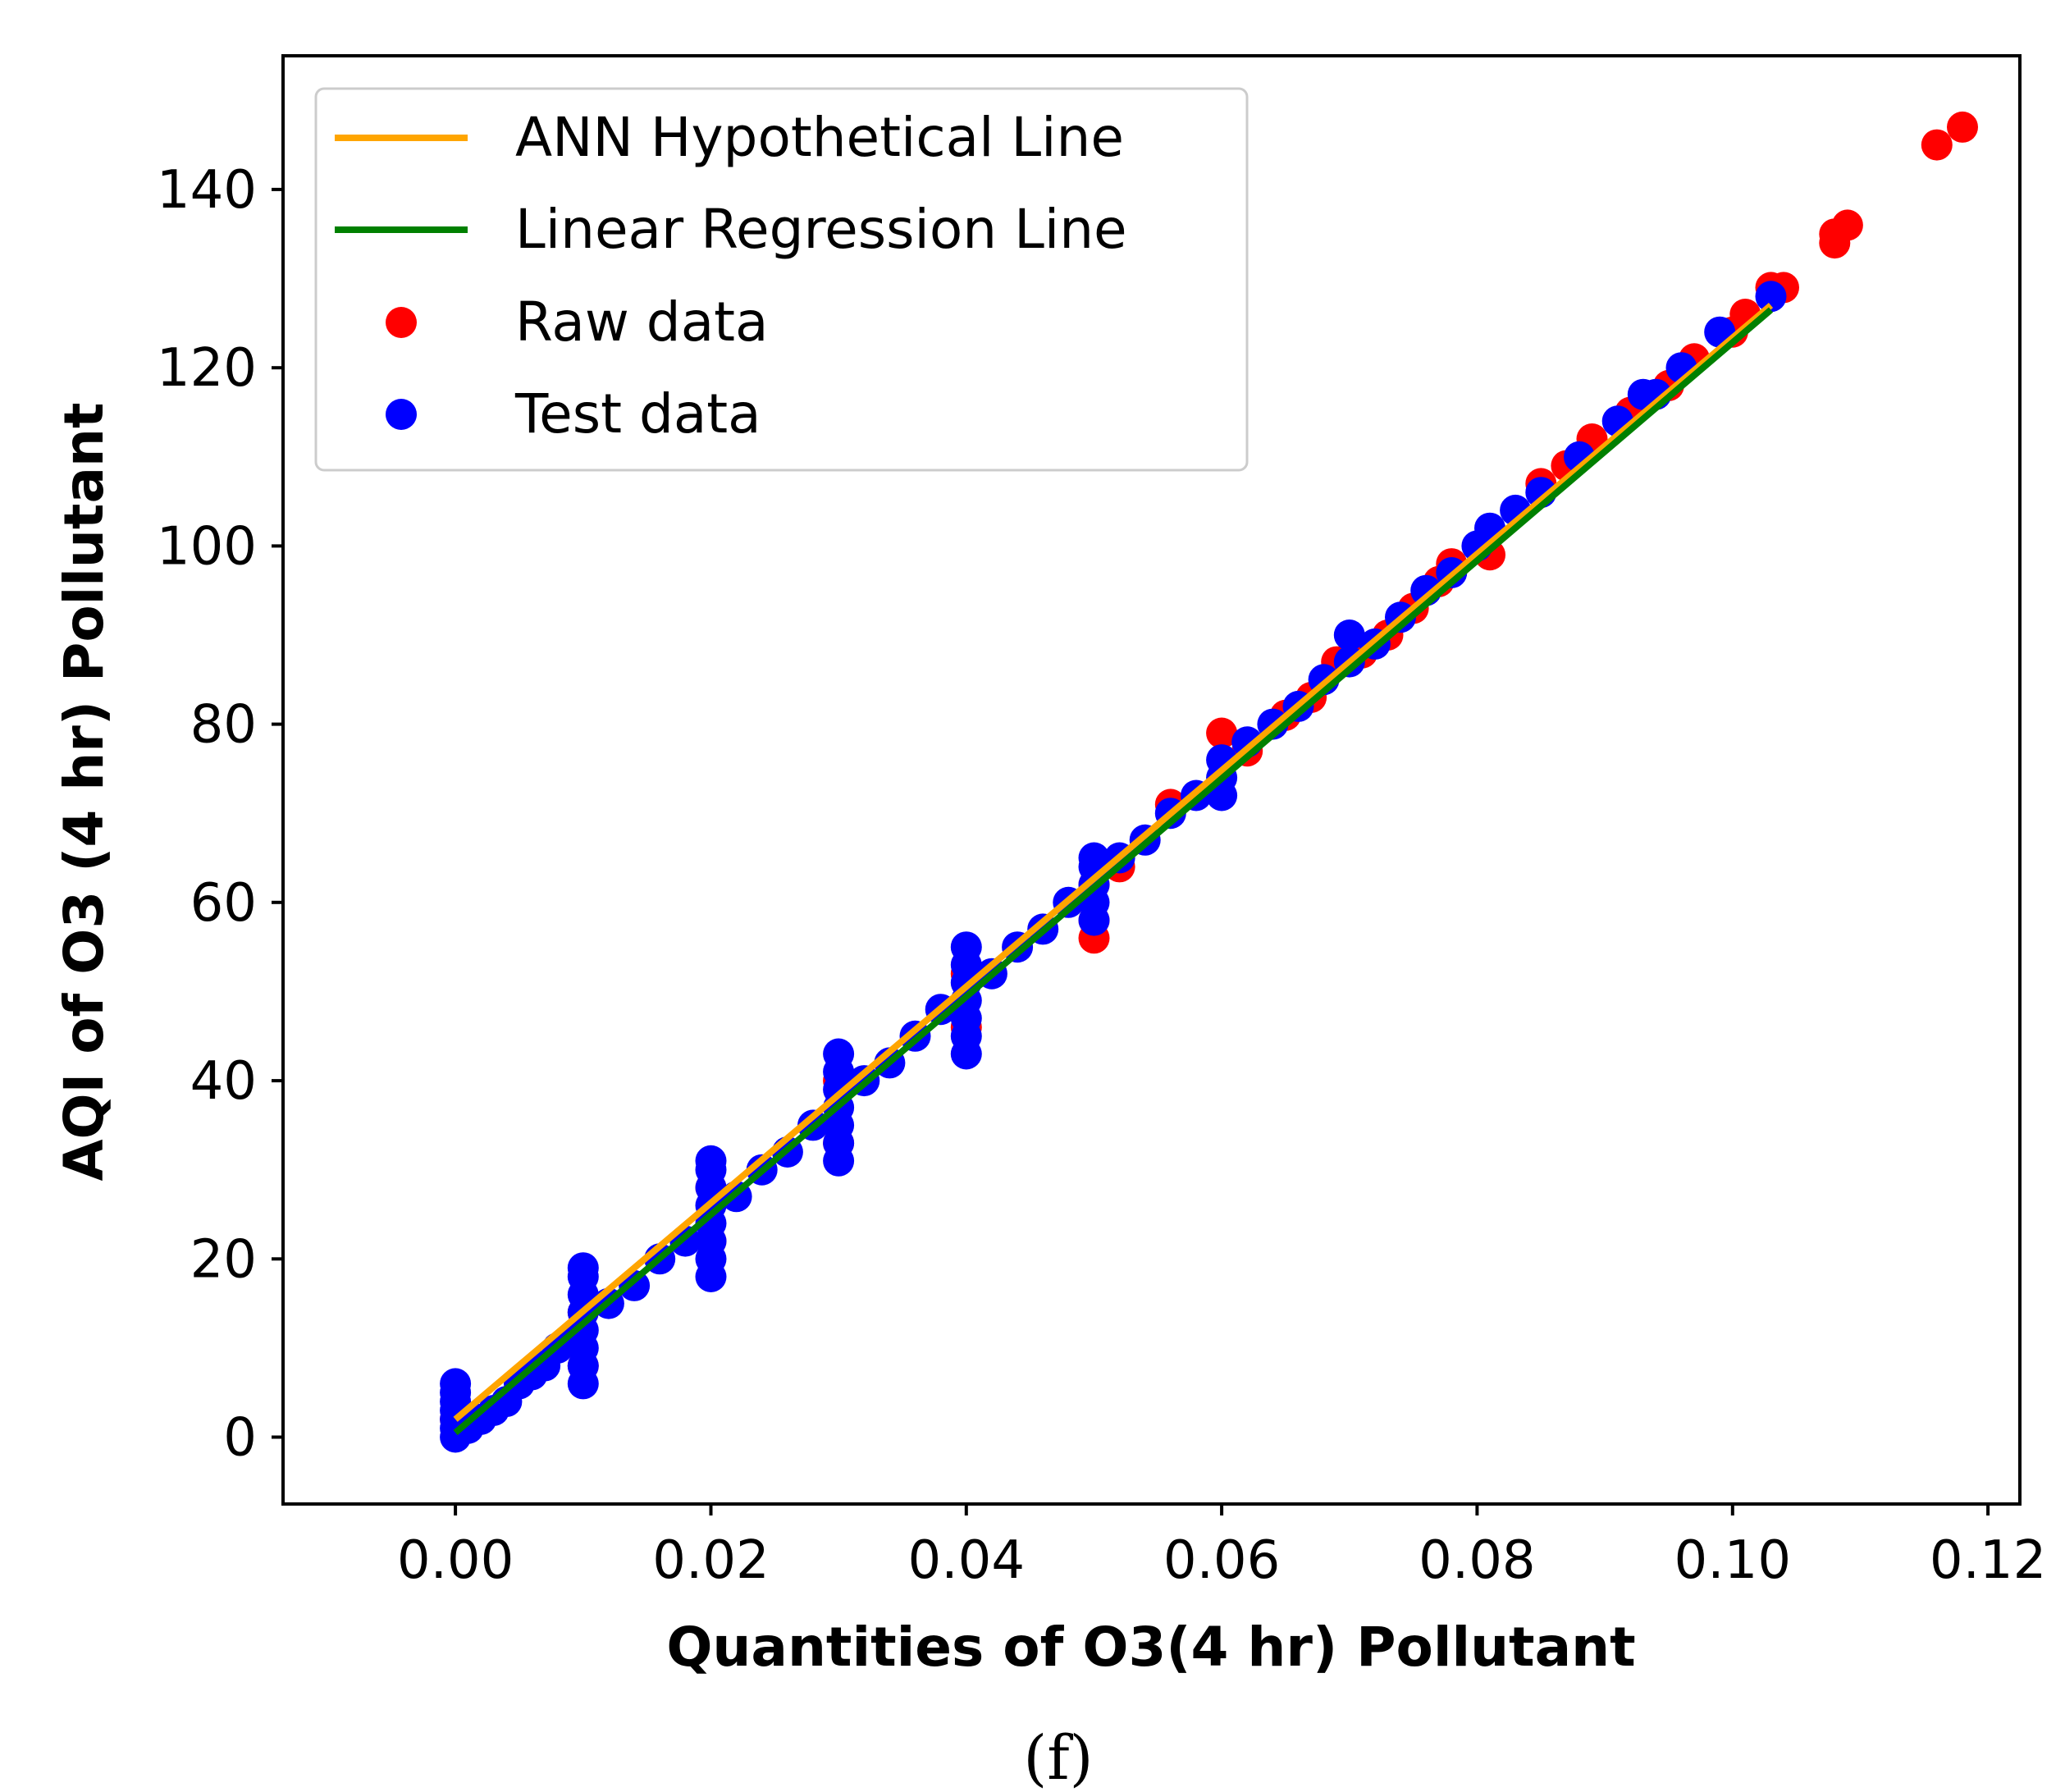 The height and width of the screenshot is (1792, 2065). What do you see at coordinates (641, 322) in the screenshot?
I see `legend-label-raw: Raw data` at bounding box center [641, 322].